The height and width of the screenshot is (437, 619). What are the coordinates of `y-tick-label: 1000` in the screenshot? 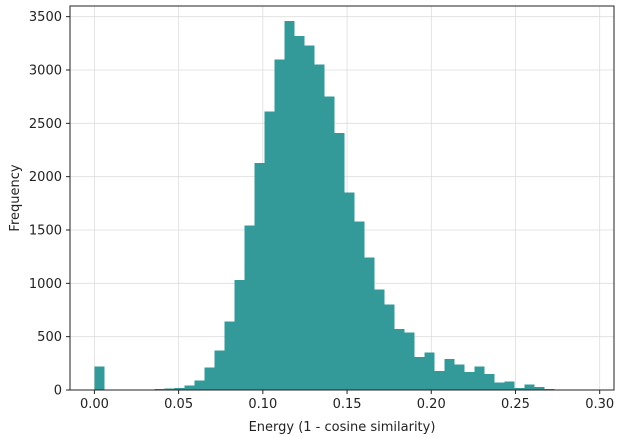 It's located at (45, 284).